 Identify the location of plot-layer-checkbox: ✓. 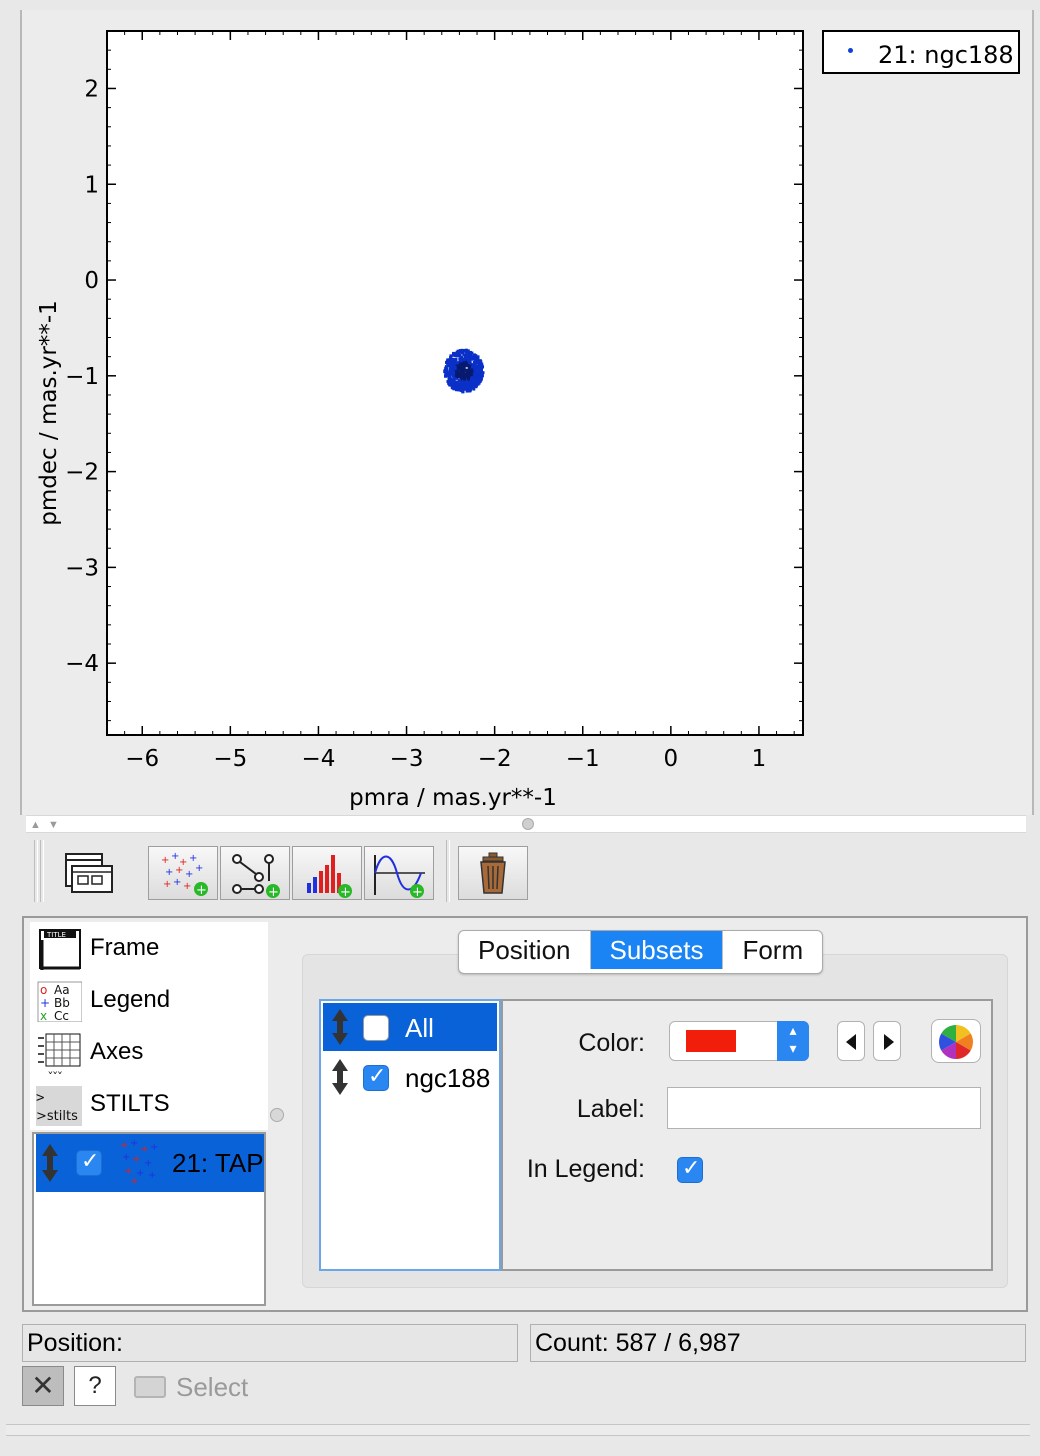
(89, 1162).